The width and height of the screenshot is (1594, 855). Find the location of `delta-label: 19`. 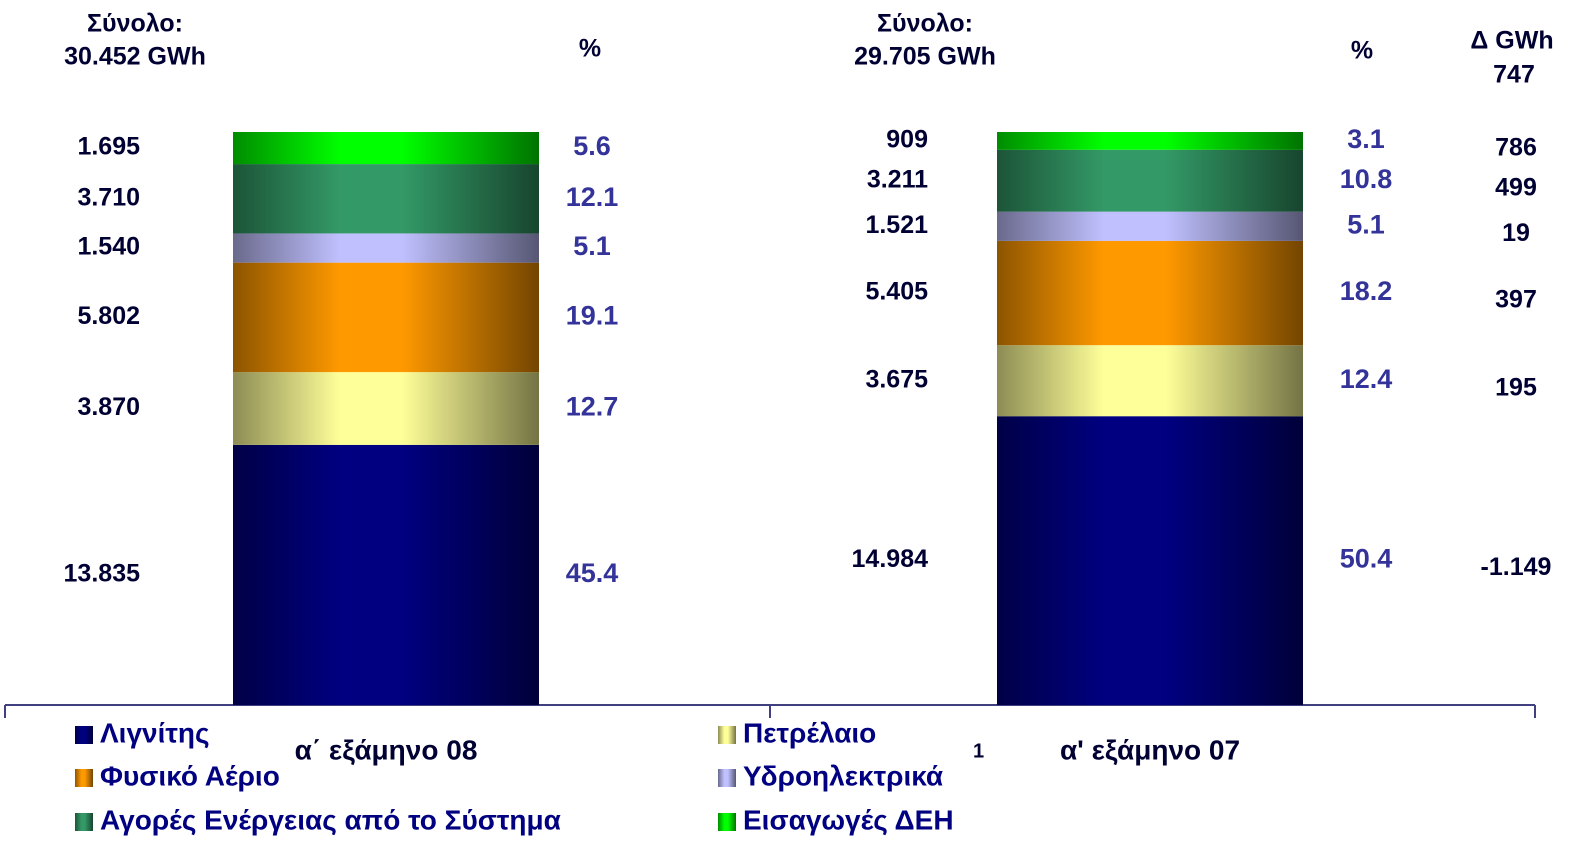

delta-label: 19 is located at coordinates (1516, 233).